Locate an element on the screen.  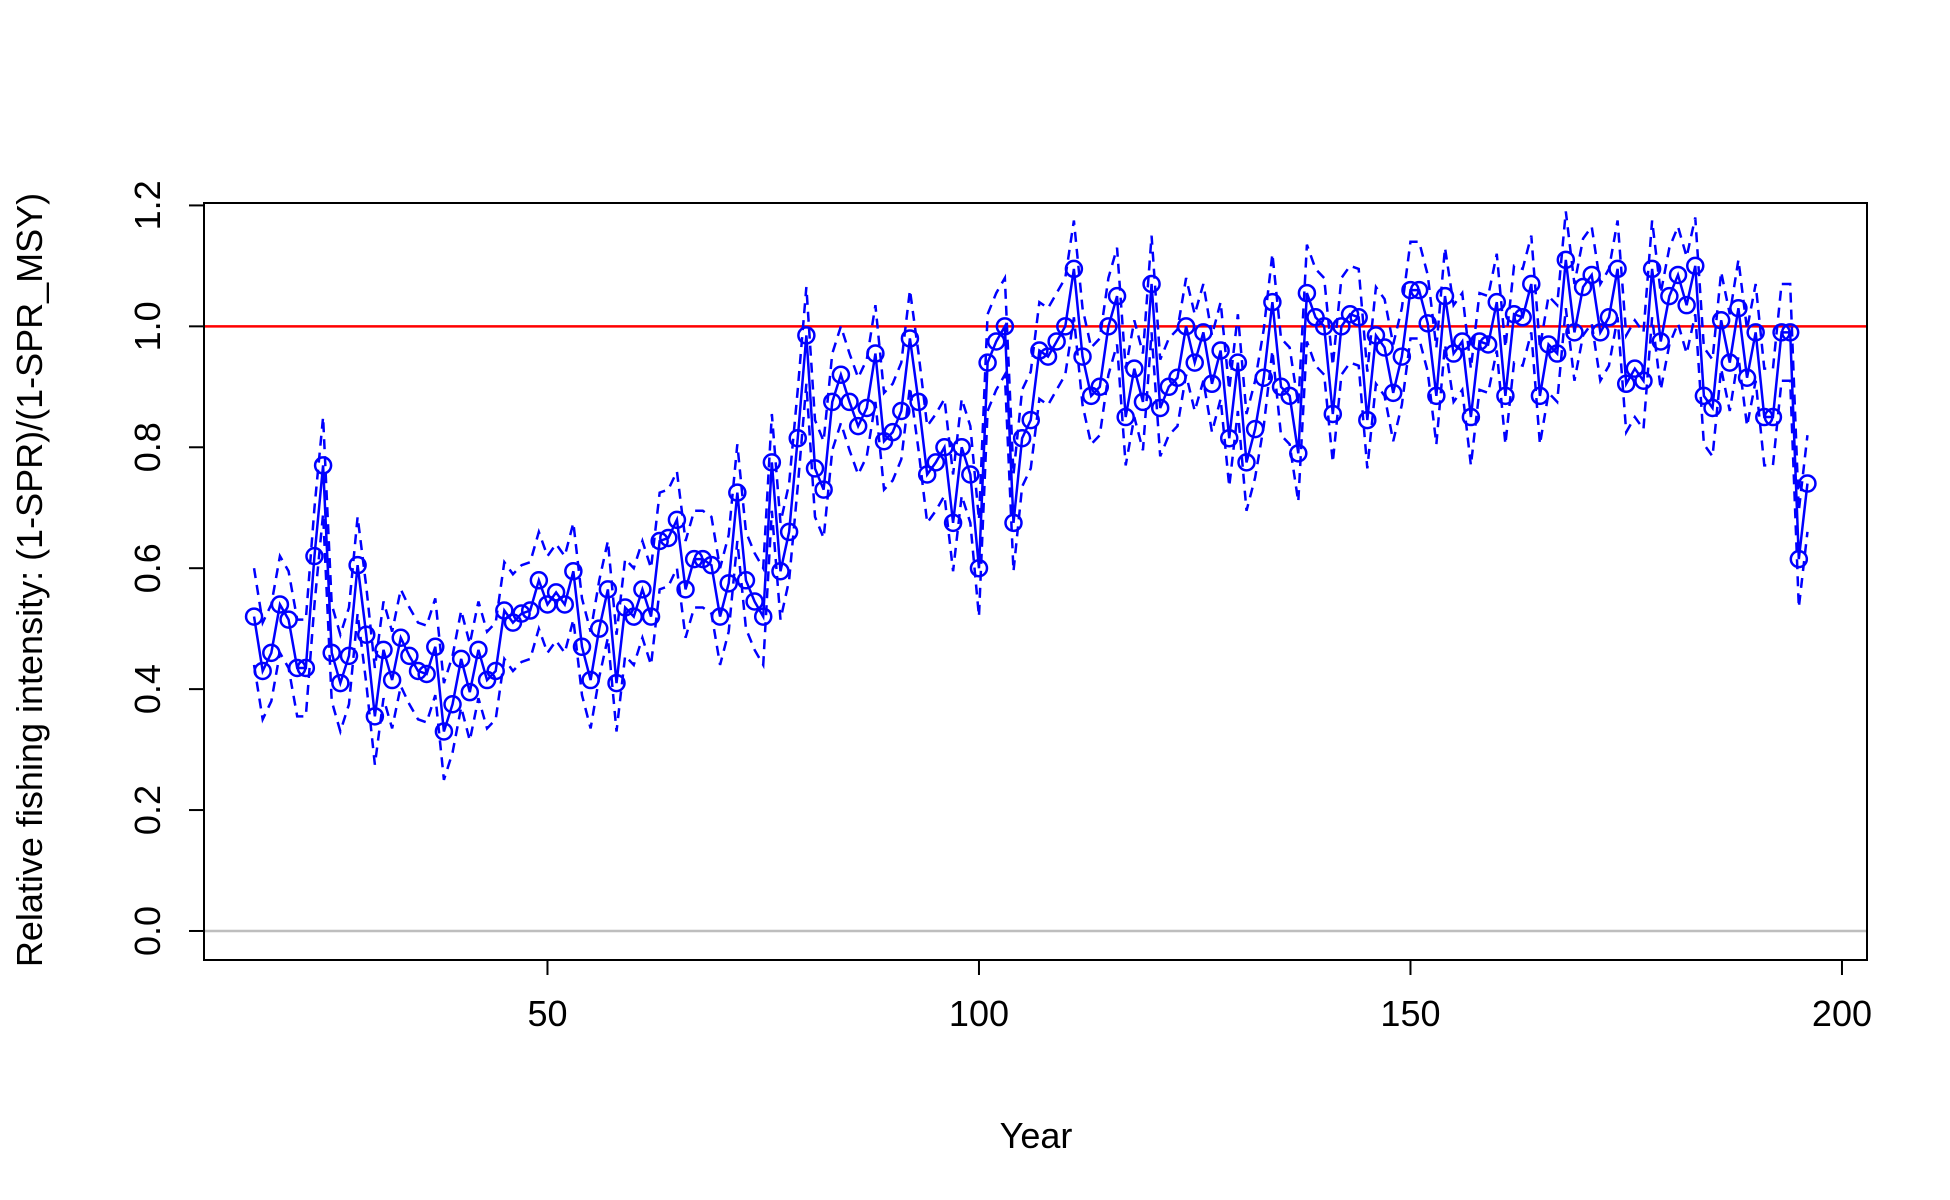
x-tick-label: 100 is located at coordinates (979, 1013).